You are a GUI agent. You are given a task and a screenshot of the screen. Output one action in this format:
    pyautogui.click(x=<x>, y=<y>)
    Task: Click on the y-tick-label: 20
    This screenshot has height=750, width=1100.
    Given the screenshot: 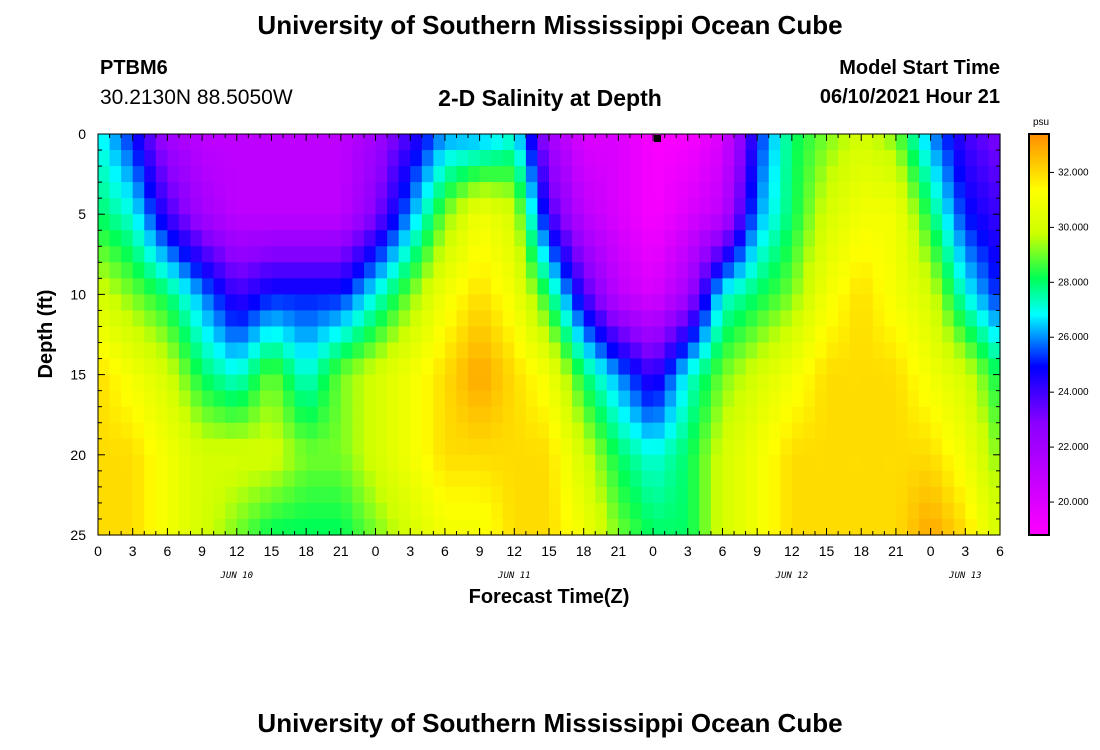 What is the action you would take?
    pyautogui.click(x=78, y=455)
    